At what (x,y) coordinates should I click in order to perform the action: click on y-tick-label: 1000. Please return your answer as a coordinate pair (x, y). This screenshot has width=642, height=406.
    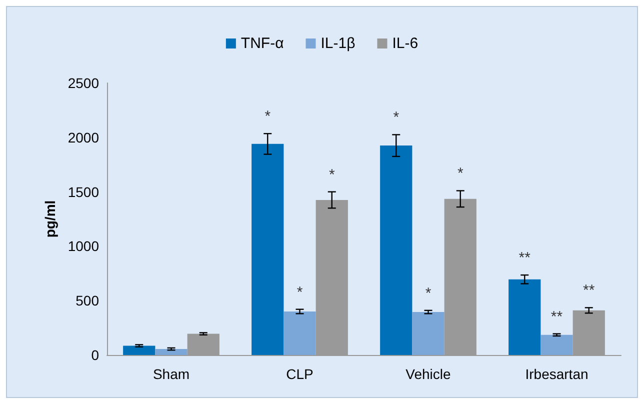
    Looking at the image, I should click on (84, 246).